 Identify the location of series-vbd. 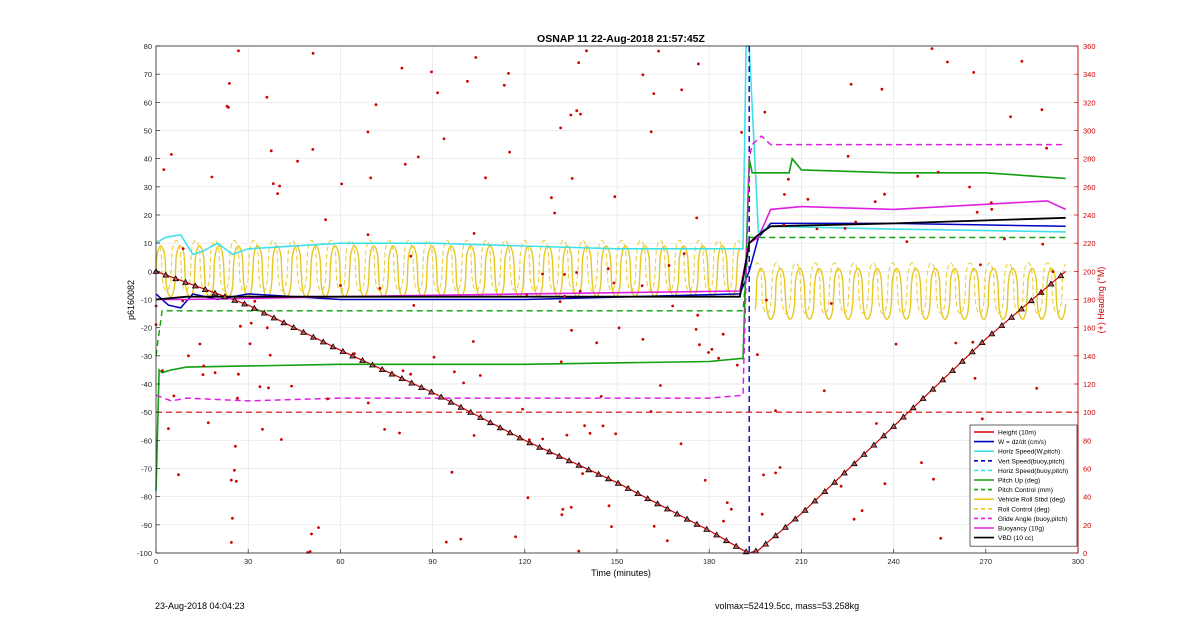
(610, 258).